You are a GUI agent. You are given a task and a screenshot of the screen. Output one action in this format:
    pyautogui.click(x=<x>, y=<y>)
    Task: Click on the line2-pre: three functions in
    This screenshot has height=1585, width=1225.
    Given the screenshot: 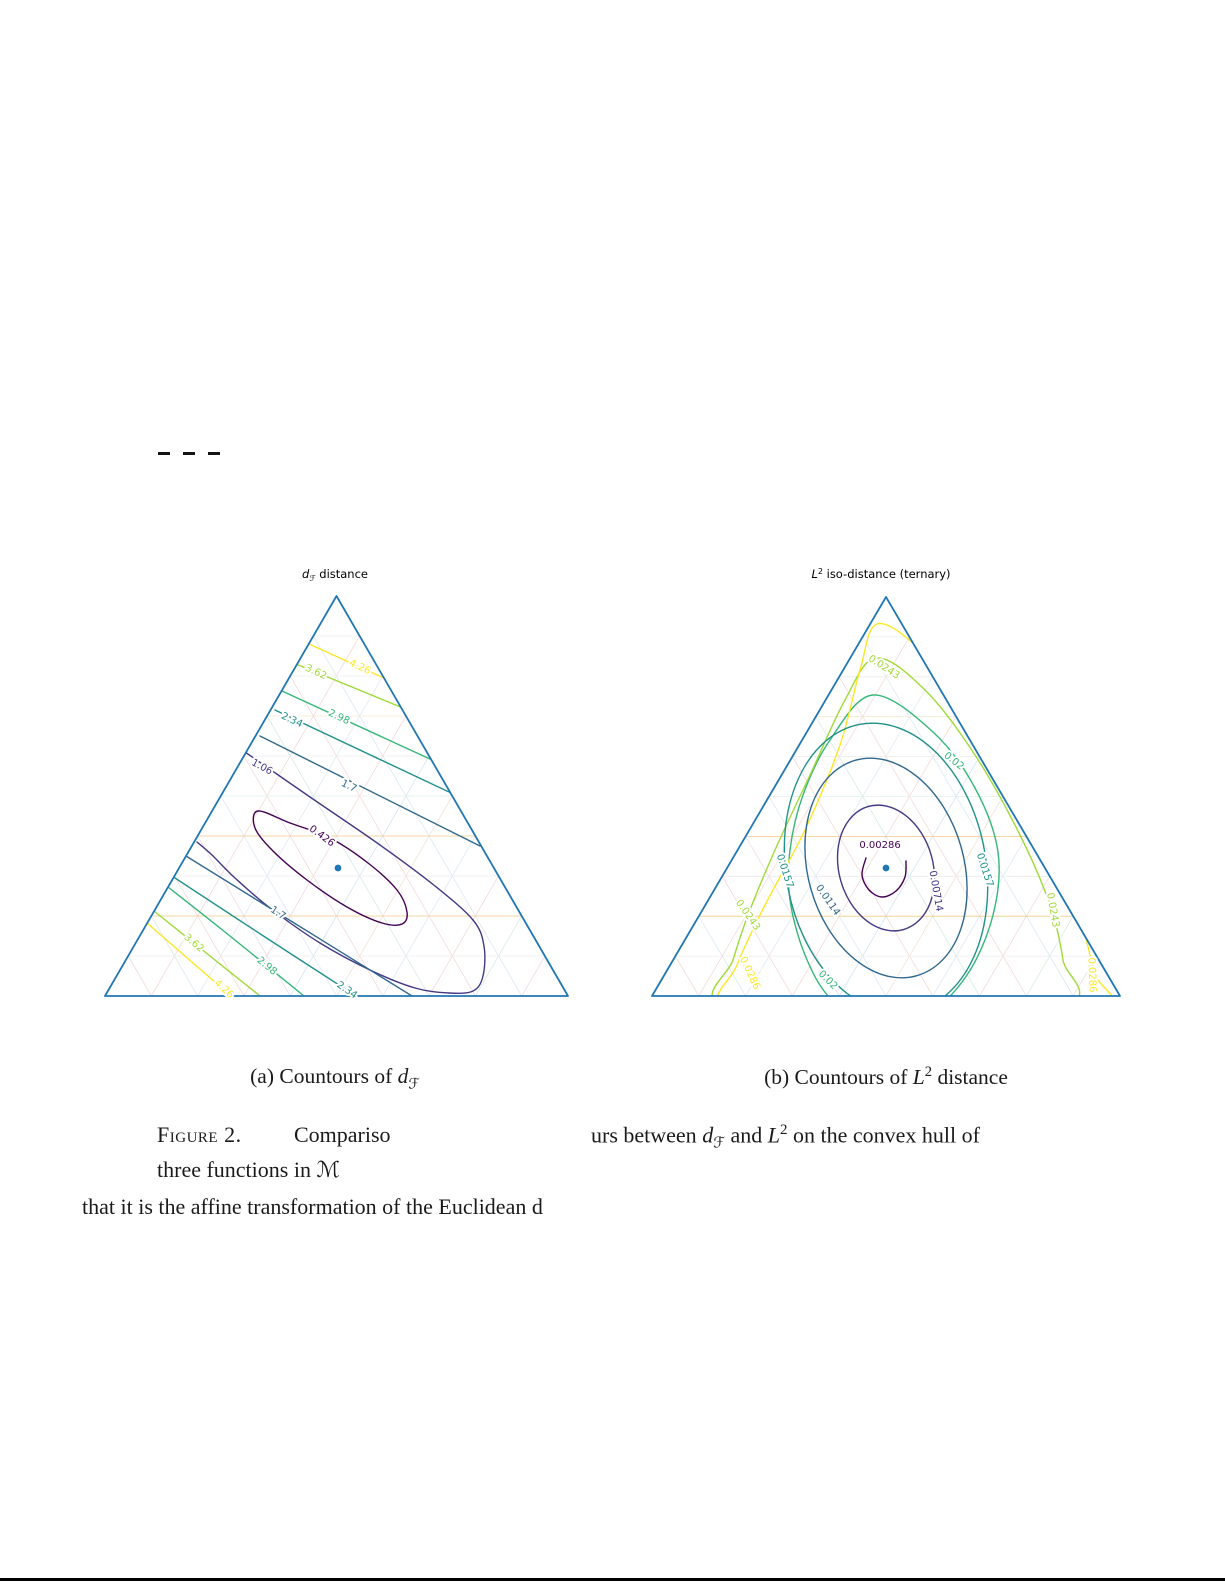 What is the action you would take?
    pyautogui.click(x=237, y=1169)
    